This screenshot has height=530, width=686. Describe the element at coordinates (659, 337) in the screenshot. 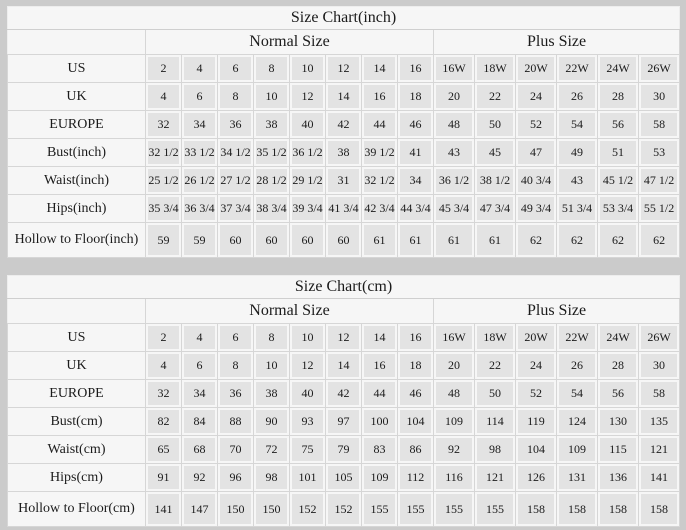

I see `size-value-cell: 26W` at that location.